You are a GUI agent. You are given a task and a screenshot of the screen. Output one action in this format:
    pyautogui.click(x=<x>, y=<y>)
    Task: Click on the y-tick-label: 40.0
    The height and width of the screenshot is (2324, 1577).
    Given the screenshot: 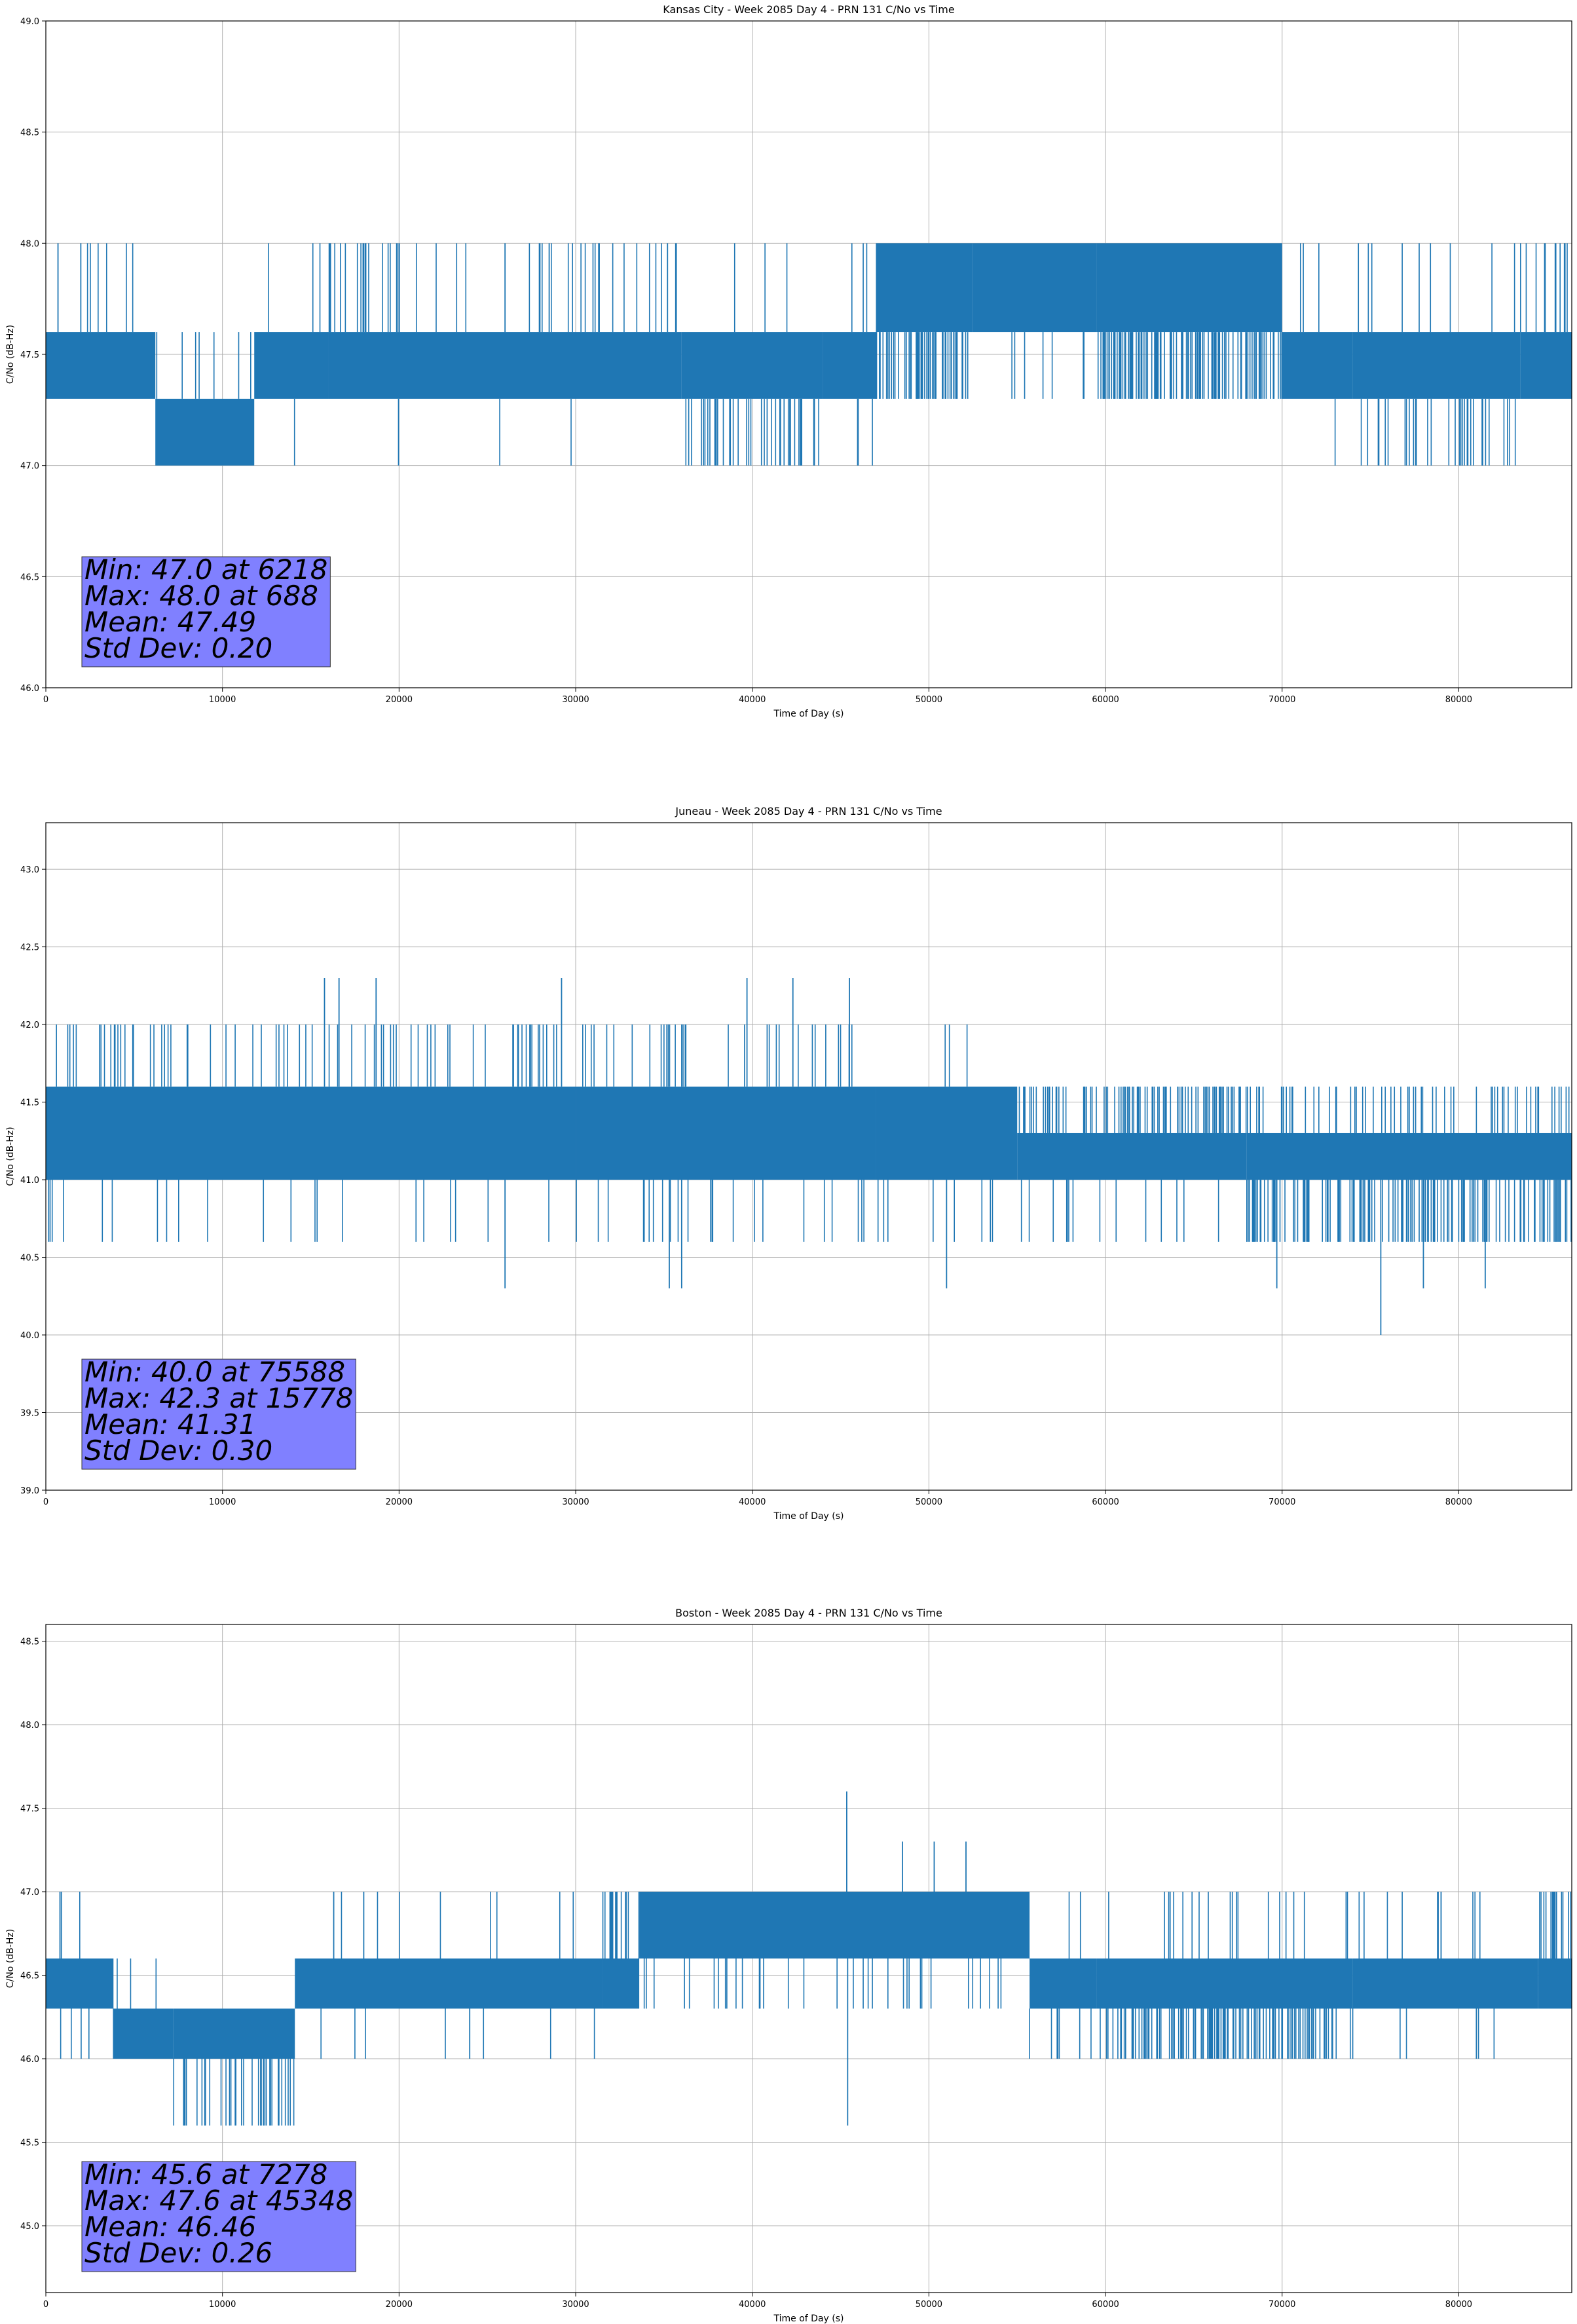 What is the action you would take?
    pyautogui.click(x=29, y=1336)
    